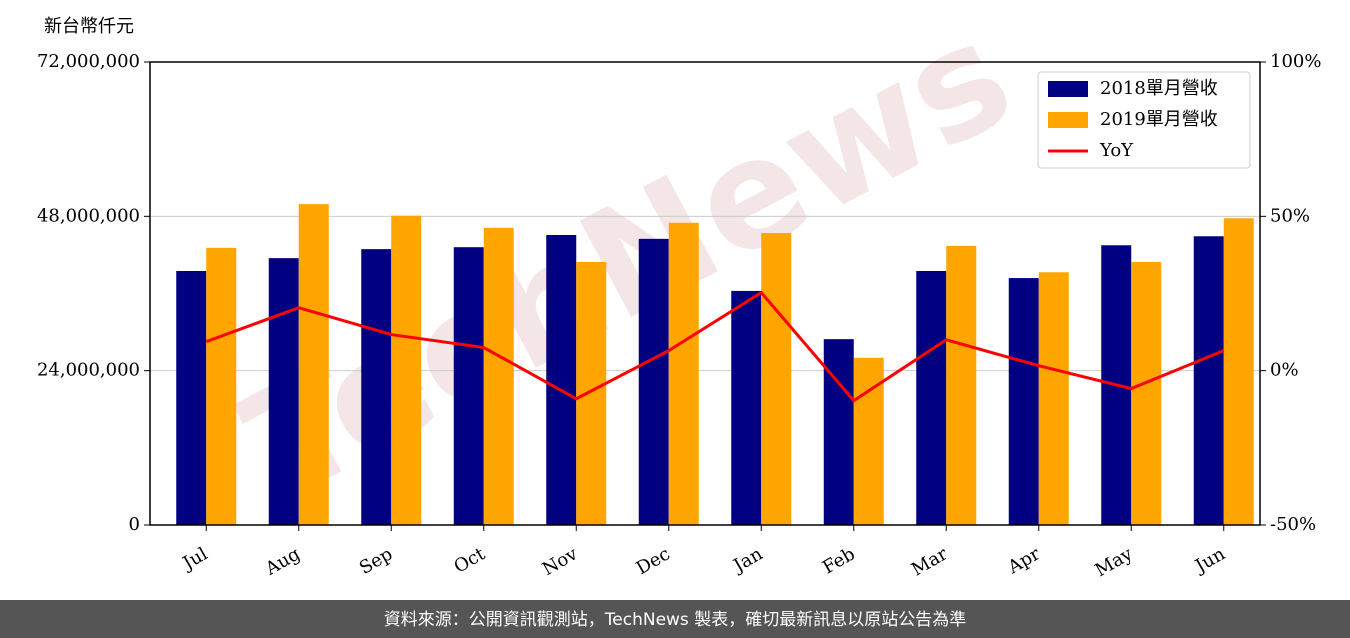  Describe the element at coordinates (376, 560) in the screenshot. I see `x-tick-label: Sep` at that location.